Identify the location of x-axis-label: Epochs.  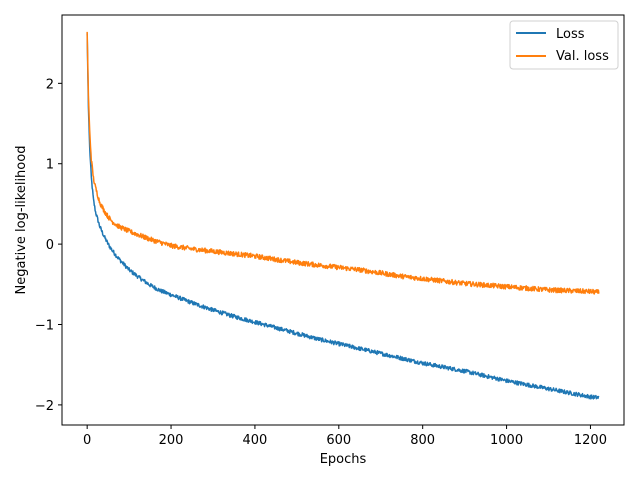
(343, 459).